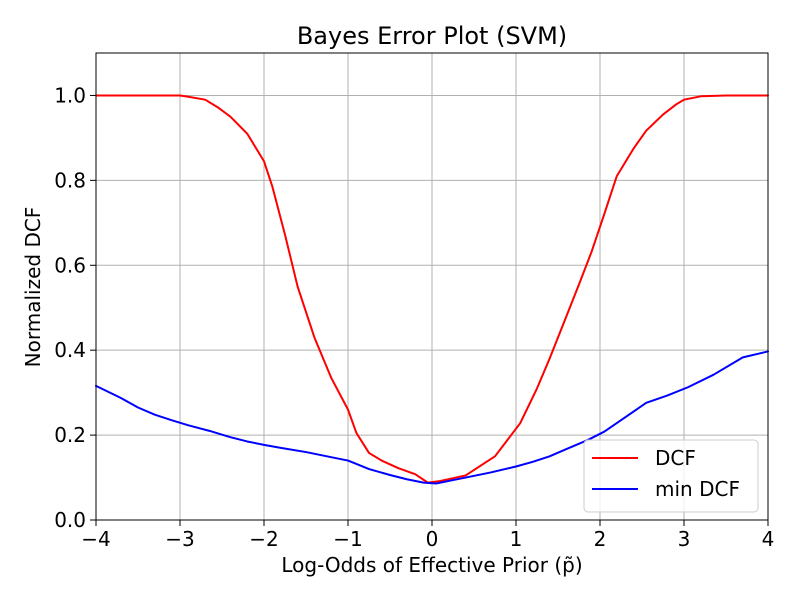 The height and width of the screenshot is (600, 800). What do you see at coordinates (70, 435) in the screenshot?
I see `y-tick-label: 0.2` at bounding box center [70, 435].